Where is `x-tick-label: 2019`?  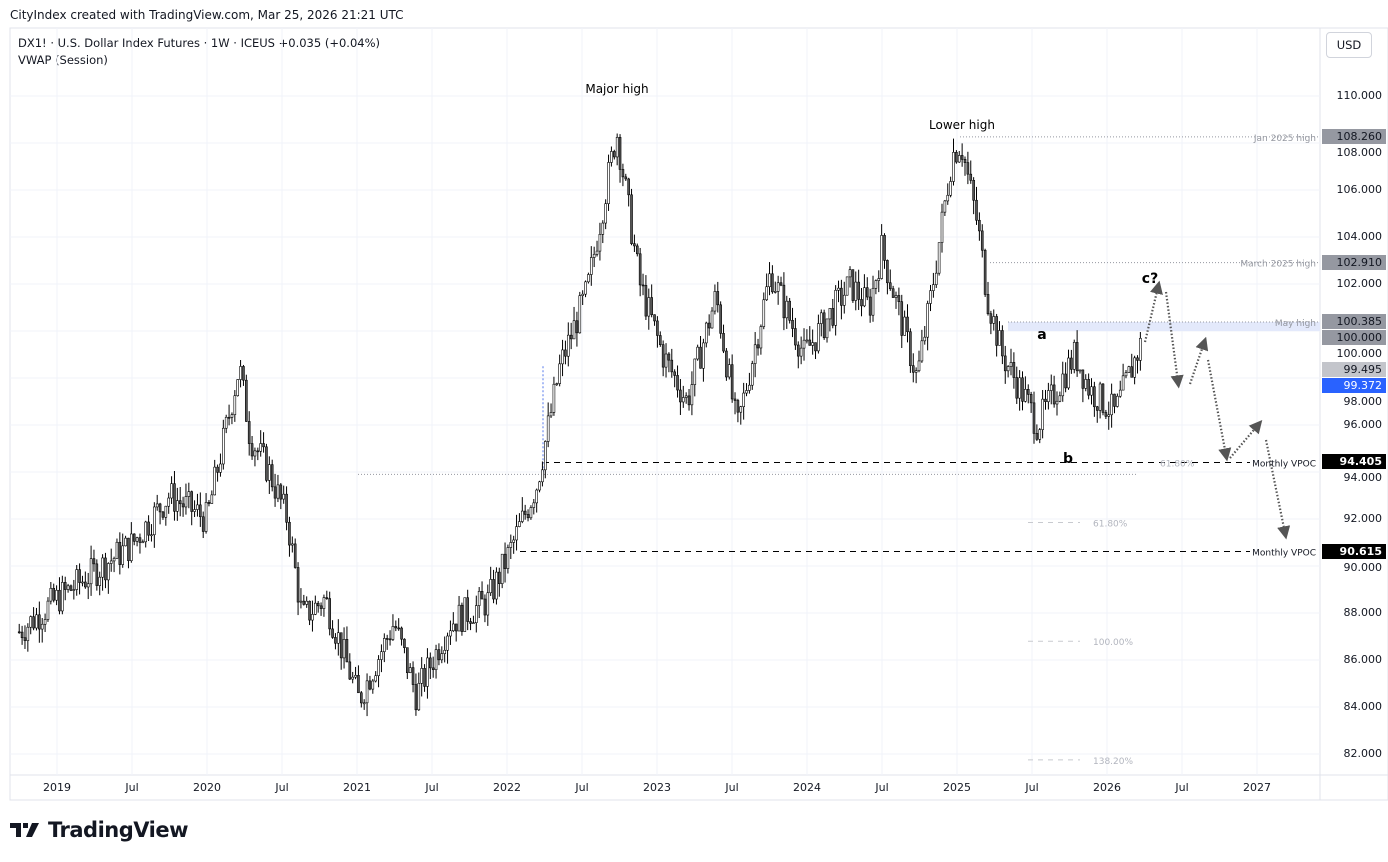 x-tick-label: 2019 is located at coordinates (57, 787).